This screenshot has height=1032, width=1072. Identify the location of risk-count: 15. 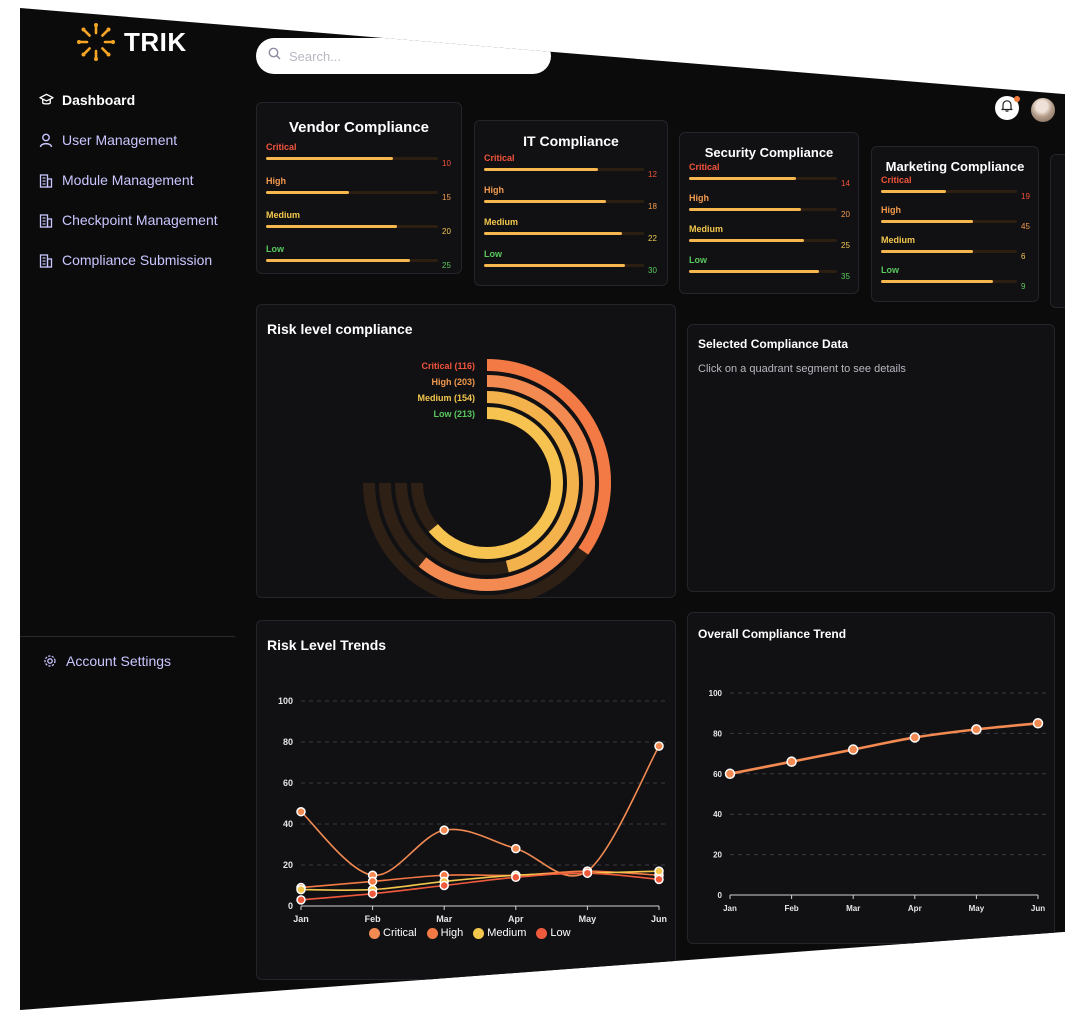
(446, 197).